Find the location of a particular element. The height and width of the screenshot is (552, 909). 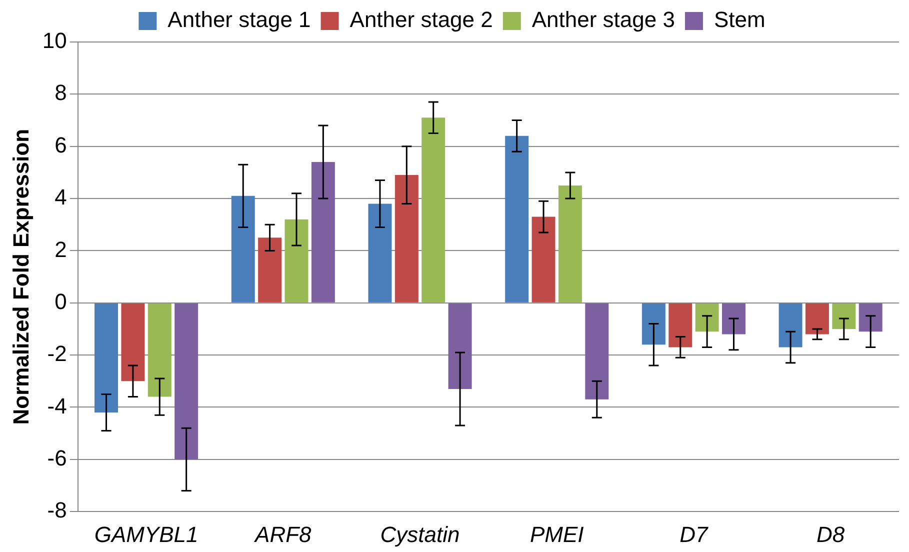

x-tick-label: ARF8 is located at coordinates (282, 534).